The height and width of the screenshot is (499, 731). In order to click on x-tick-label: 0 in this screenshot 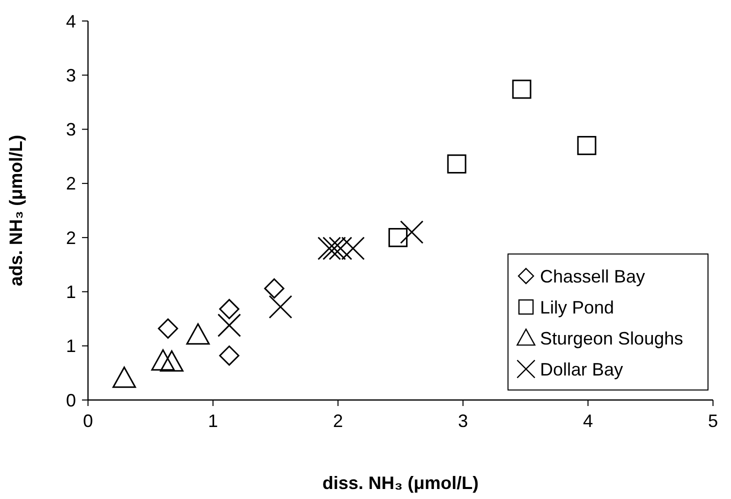, I will do `click(88, 421)`.